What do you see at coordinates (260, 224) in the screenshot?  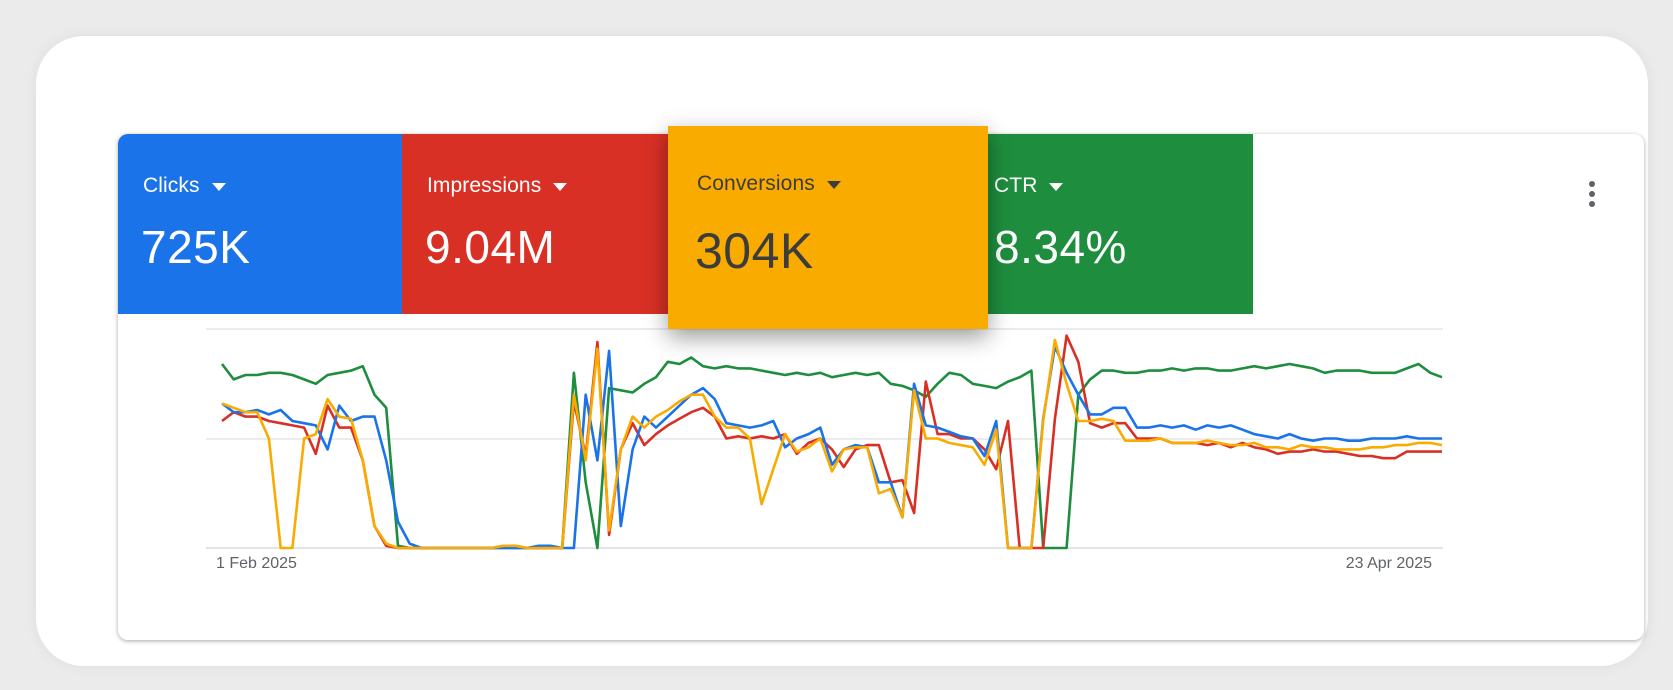 I see `clicks-metric-tile: Clicks 725K` at bounding box center [260, 224].